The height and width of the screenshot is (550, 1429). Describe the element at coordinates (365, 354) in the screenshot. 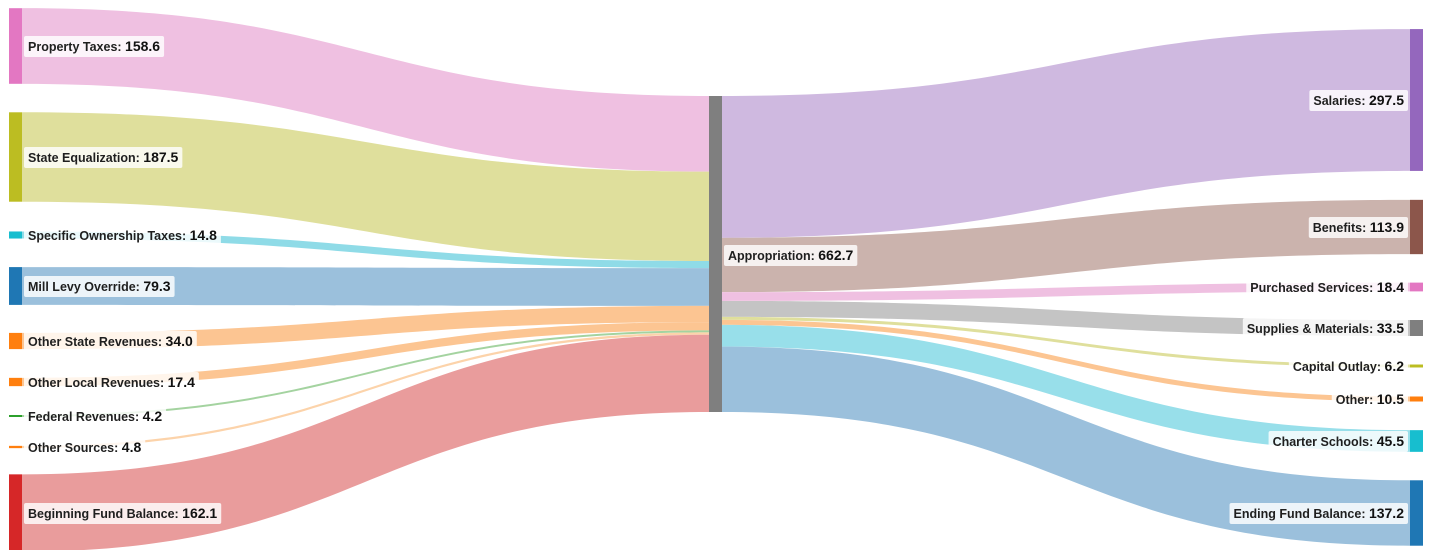

I see `link-other-local-revenues` at that location.